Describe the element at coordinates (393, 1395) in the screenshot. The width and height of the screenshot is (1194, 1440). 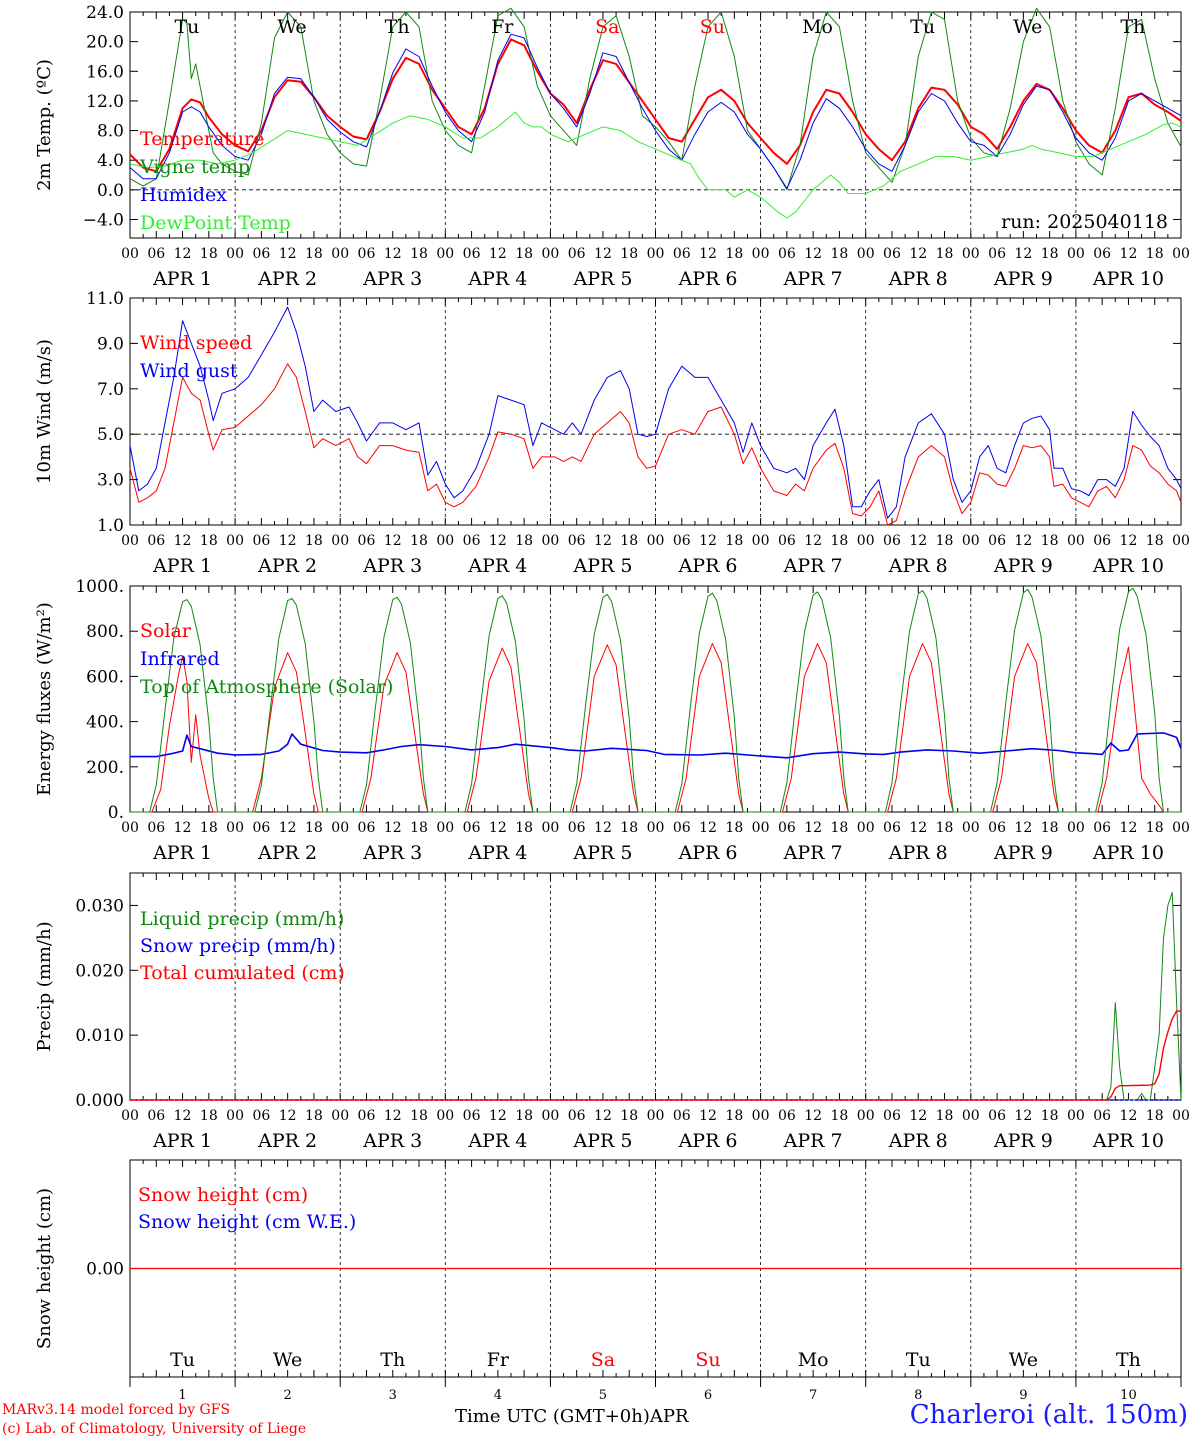
I see `day-number: 3` at that location.